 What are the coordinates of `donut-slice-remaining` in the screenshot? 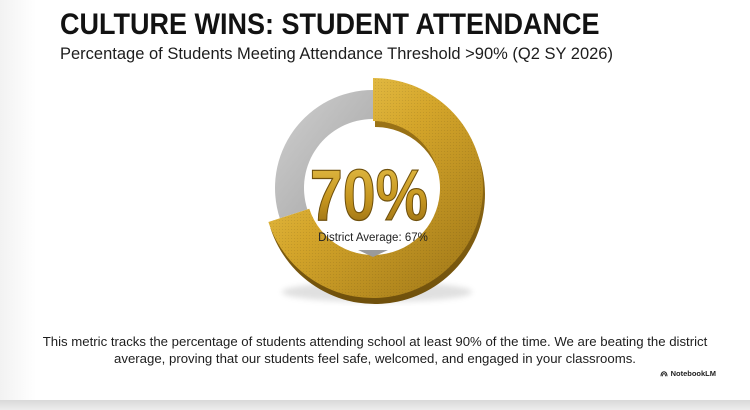 It's located at (324, 154).